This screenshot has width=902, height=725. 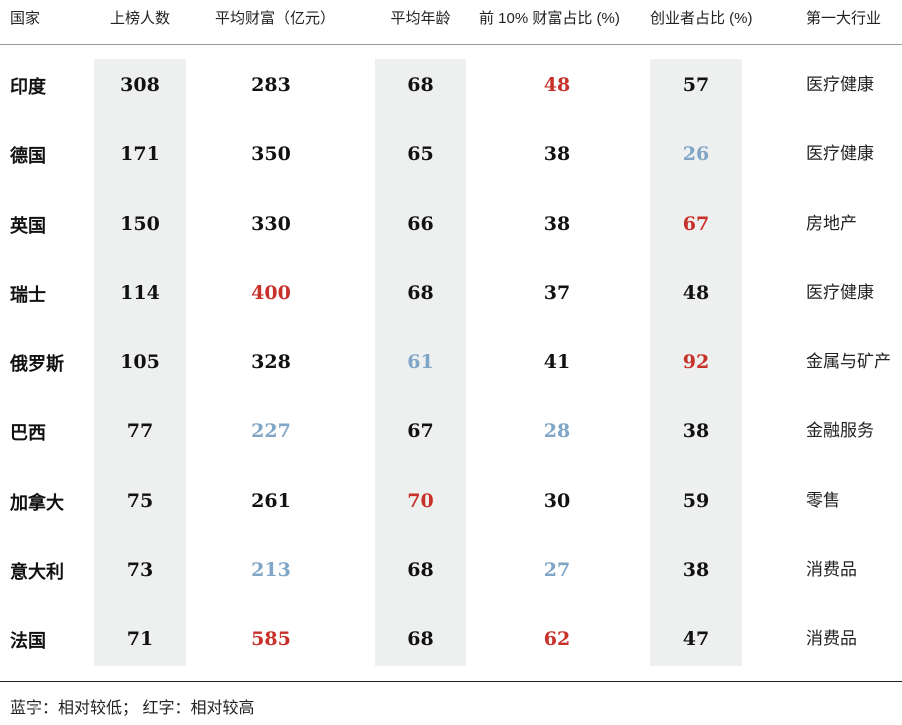 I want to click on shaded-column-count, so click(x=140, y=362).